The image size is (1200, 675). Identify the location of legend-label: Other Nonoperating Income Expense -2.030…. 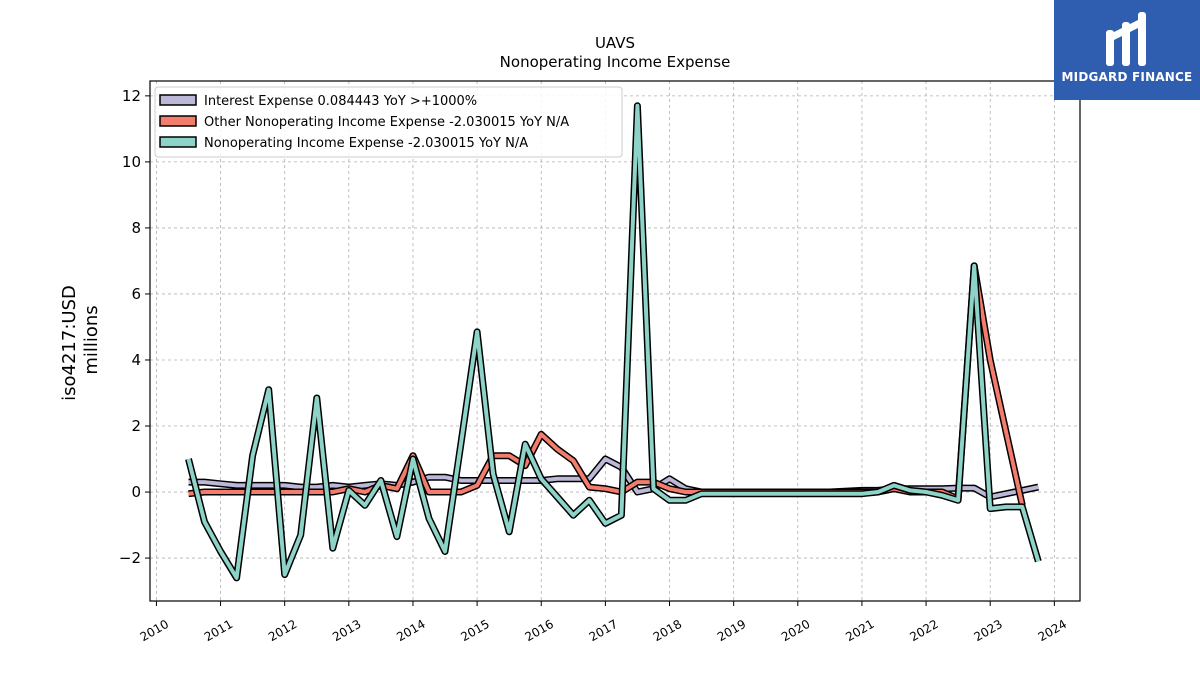
(386, 122).